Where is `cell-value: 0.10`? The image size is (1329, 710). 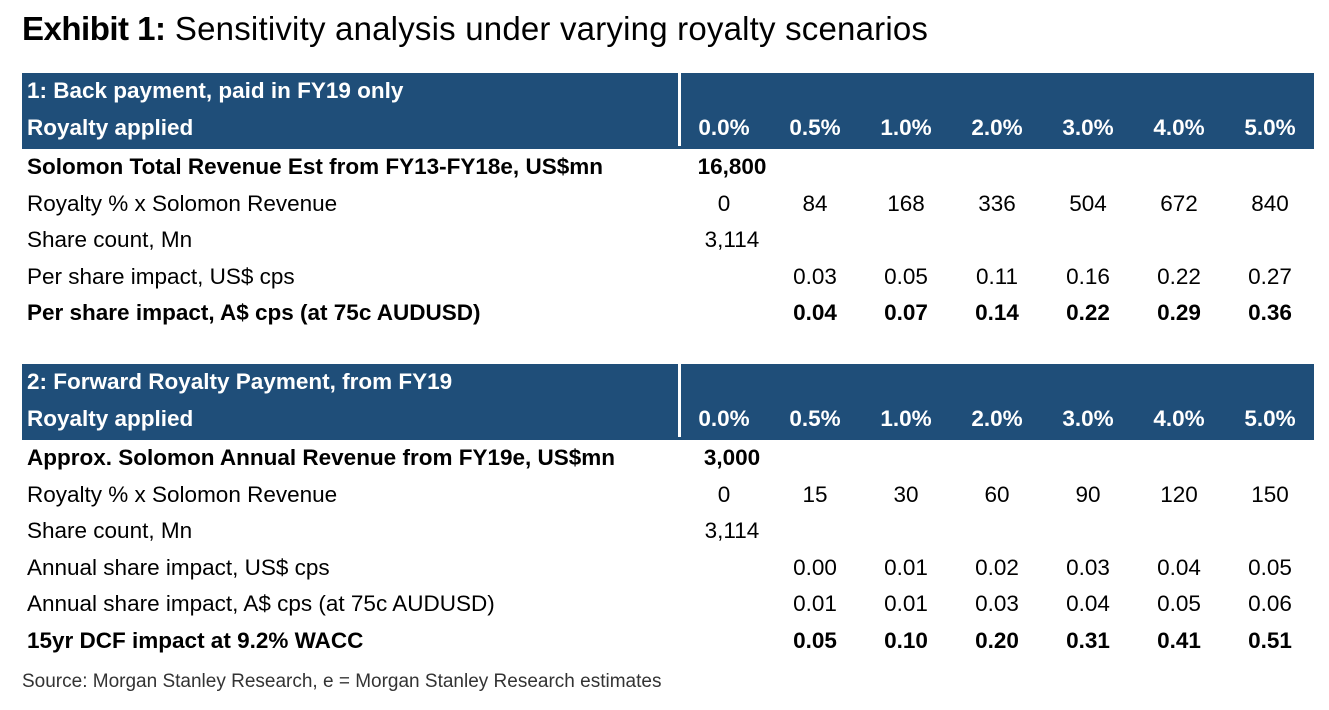 cell-value: 0.10 is located at coordinates (906, 640).